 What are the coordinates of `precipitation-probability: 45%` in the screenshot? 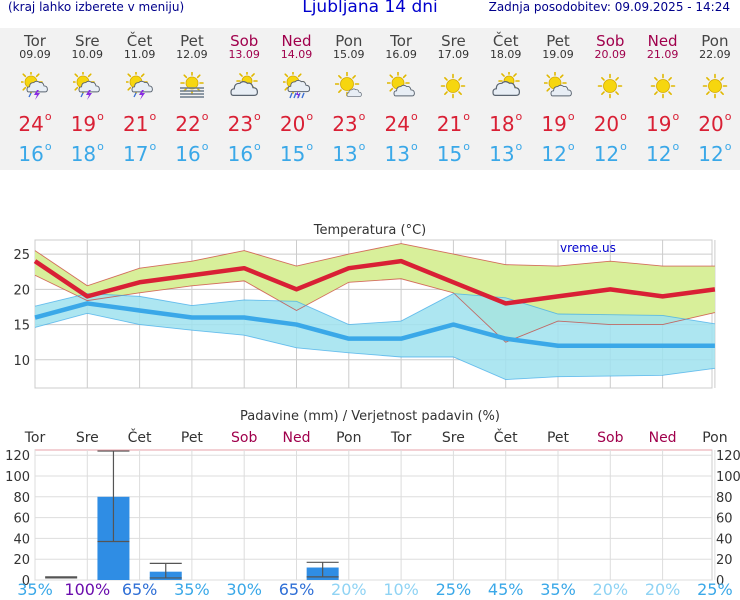 It's located at (505, 589).